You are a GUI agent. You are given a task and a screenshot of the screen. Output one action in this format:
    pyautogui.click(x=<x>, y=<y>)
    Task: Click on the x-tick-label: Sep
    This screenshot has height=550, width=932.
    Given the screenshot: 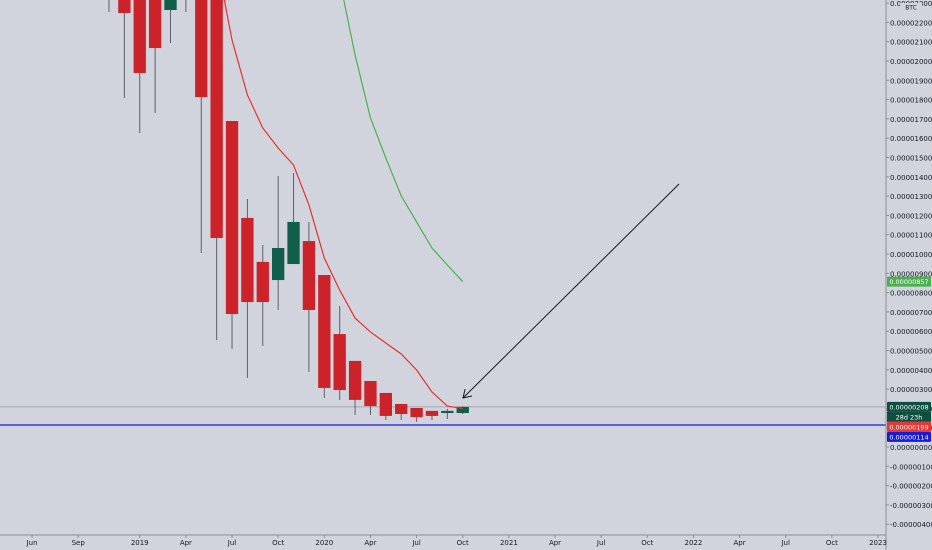 What is the action you would take?
    pyautogui.click(x=79, y=543)
    